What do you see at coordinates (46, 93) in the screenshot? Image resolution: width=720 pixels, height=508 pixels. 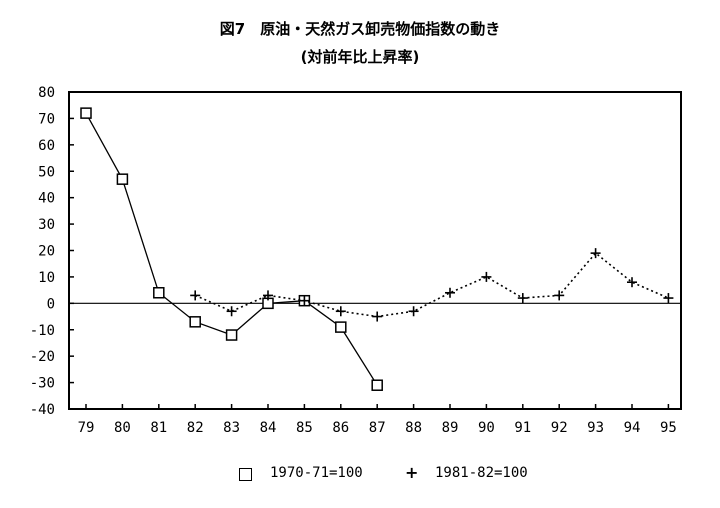 I see `y-tick-label: 80` at bounding box center [46, 93].